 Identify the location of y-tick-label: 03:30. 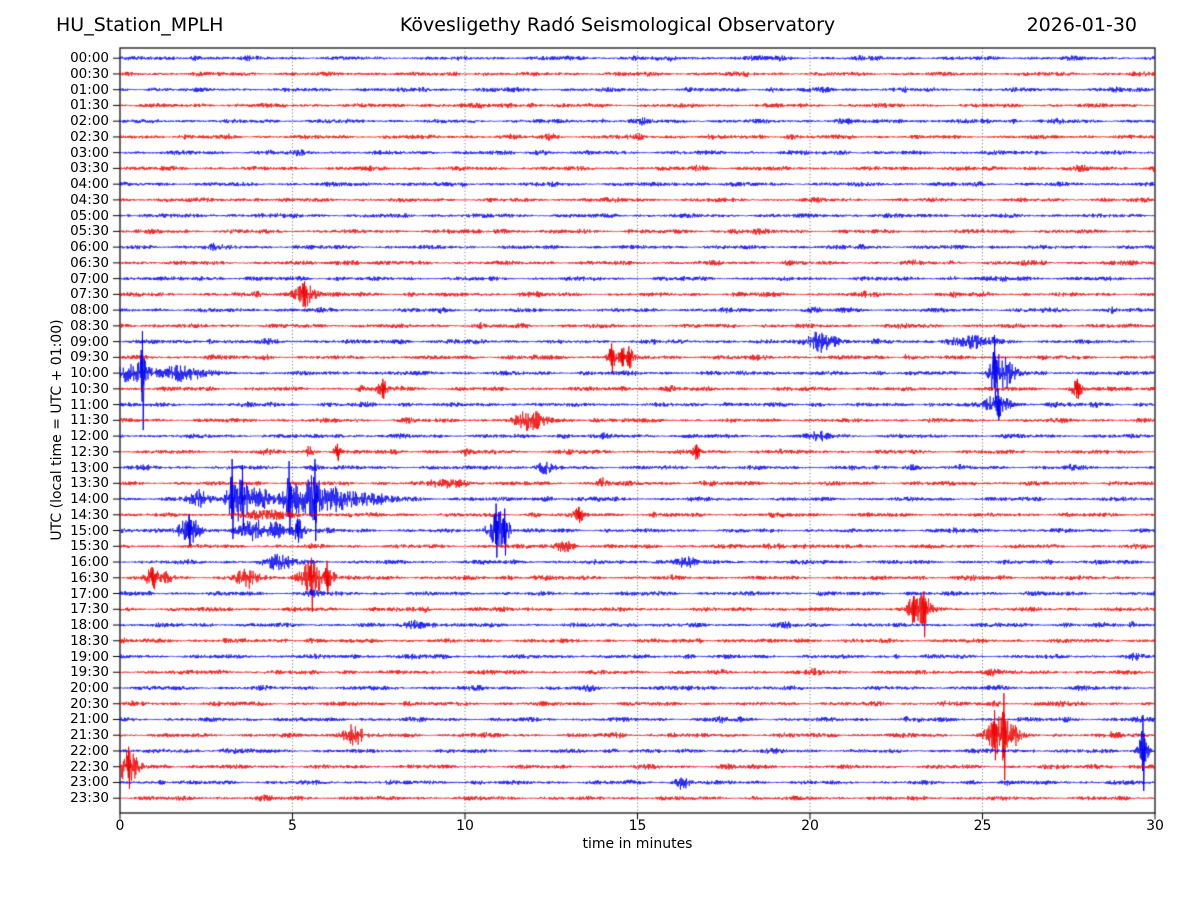
(89, 168).